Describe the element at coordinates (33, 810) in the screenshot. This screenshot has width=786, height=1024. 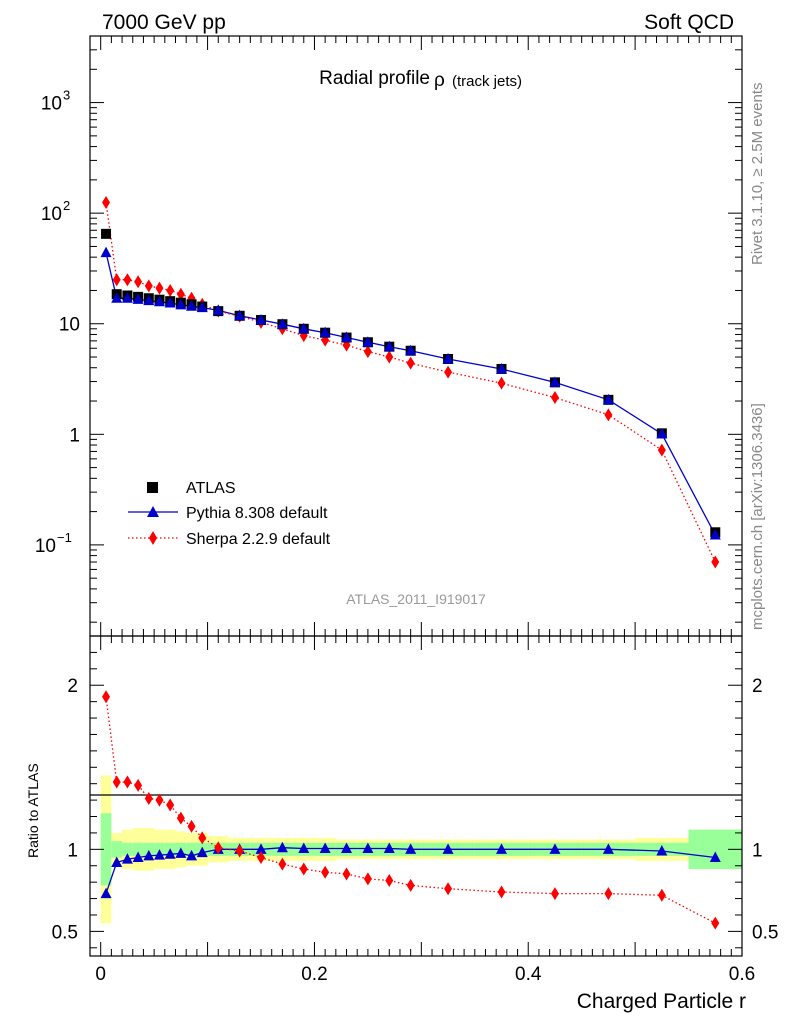
I see `ratio-ylabel: Ratio to ATLAS` at that location.